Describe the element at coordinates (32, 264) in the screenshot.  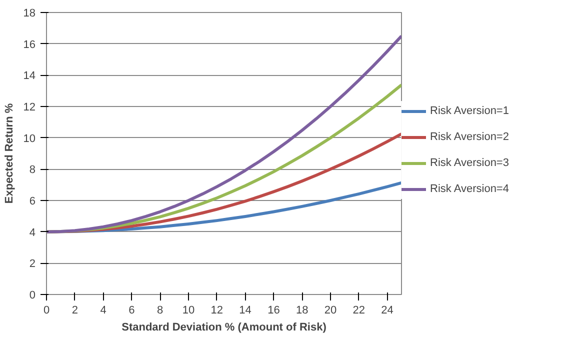
I see `y-tick-label: 2` at that location.